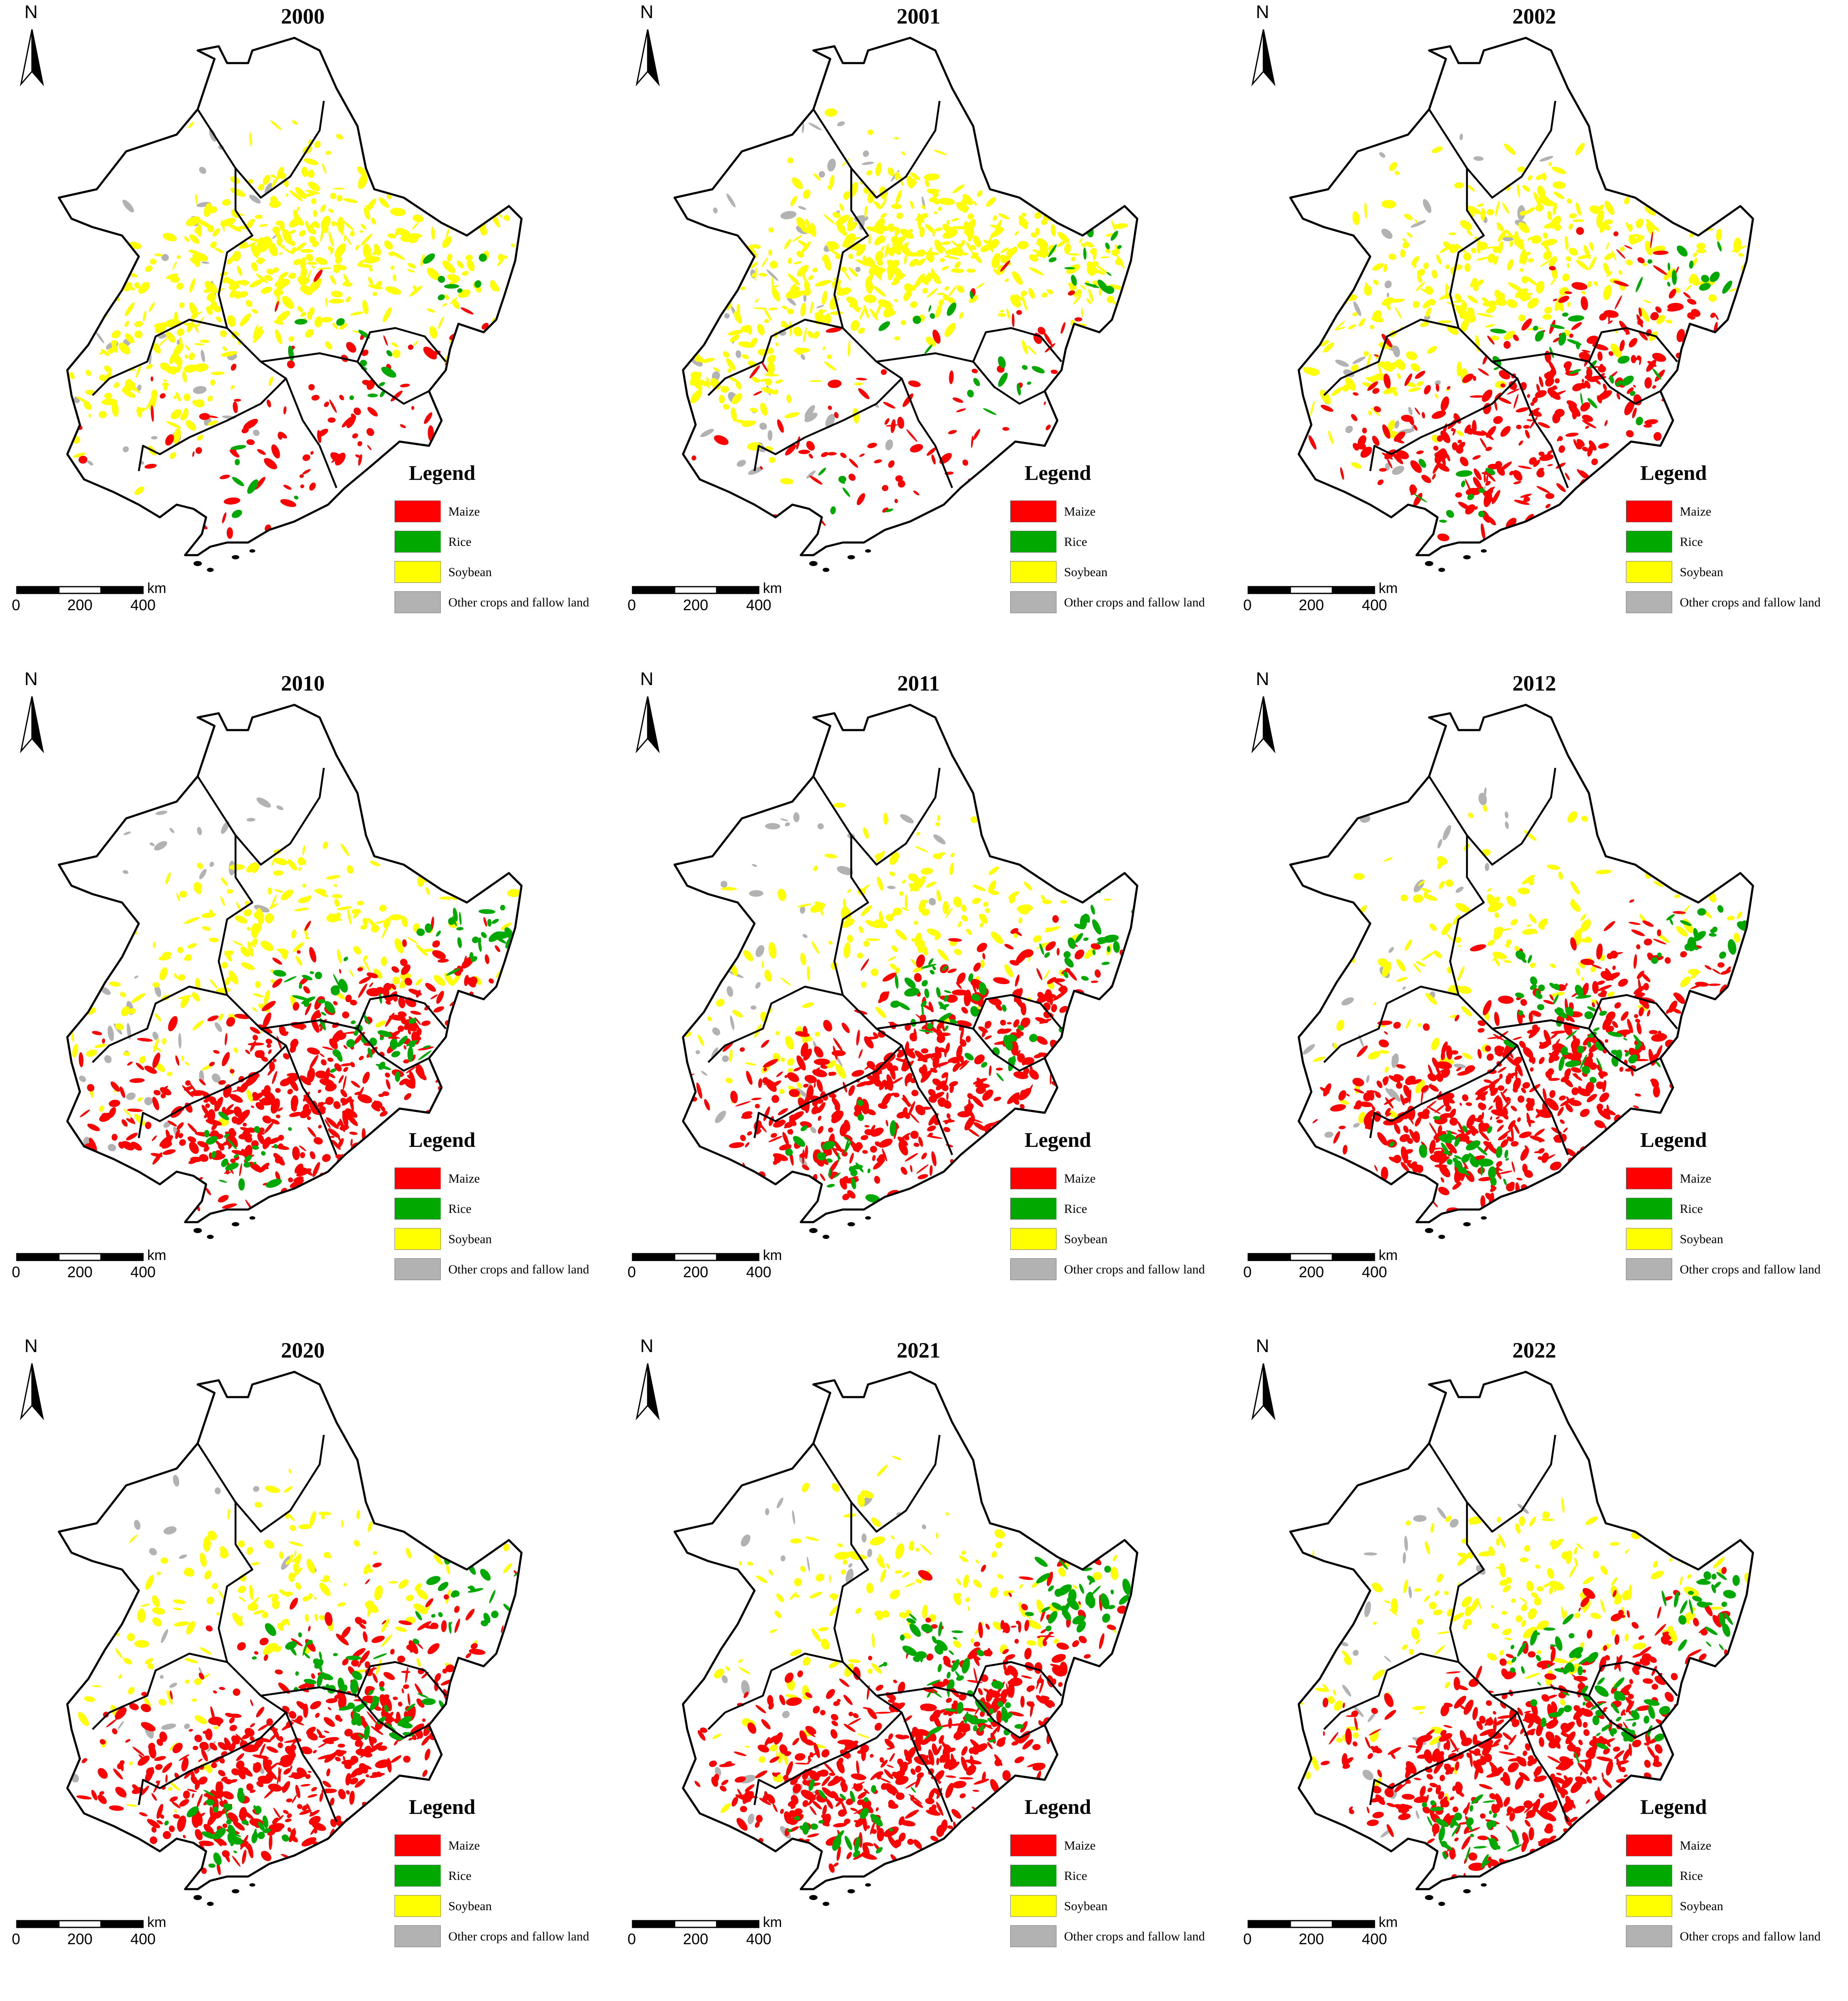  Describe the element at coordinates (290, 1679) in the screenshot. I see `crop-patches` at that location.